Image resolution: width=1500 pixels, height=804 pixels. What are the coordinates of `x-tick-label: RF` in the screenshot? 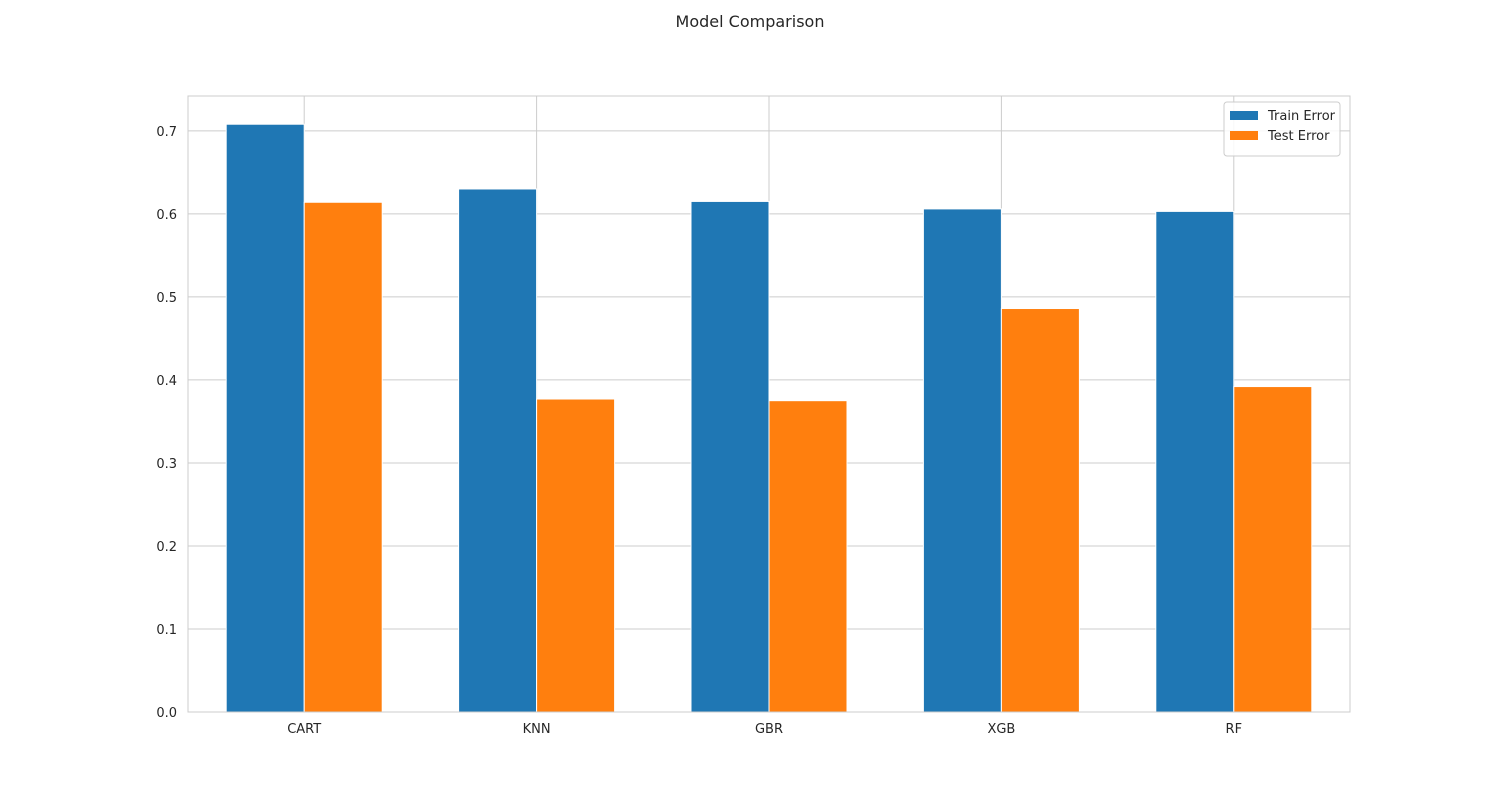 It's located at (1234, 729).